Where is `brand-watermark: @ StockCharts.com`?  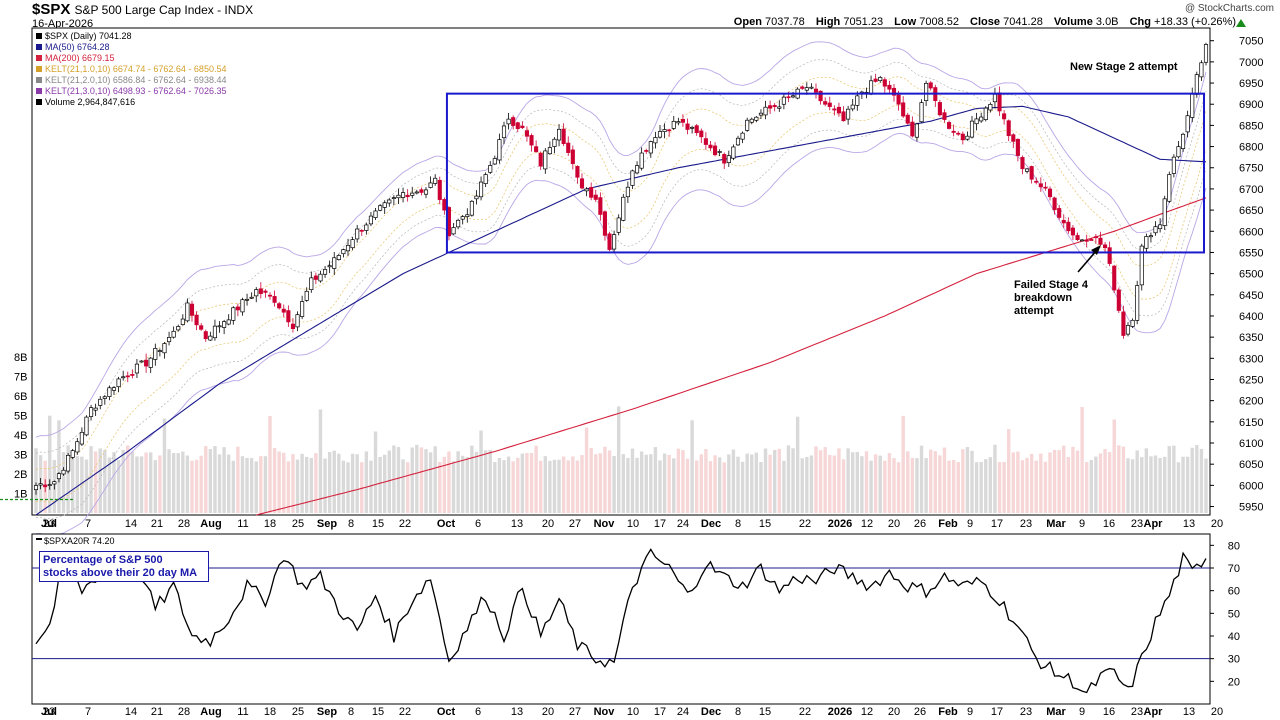 brand-watermark: @ StockCharts.com is located at coordinates (1229, 8).